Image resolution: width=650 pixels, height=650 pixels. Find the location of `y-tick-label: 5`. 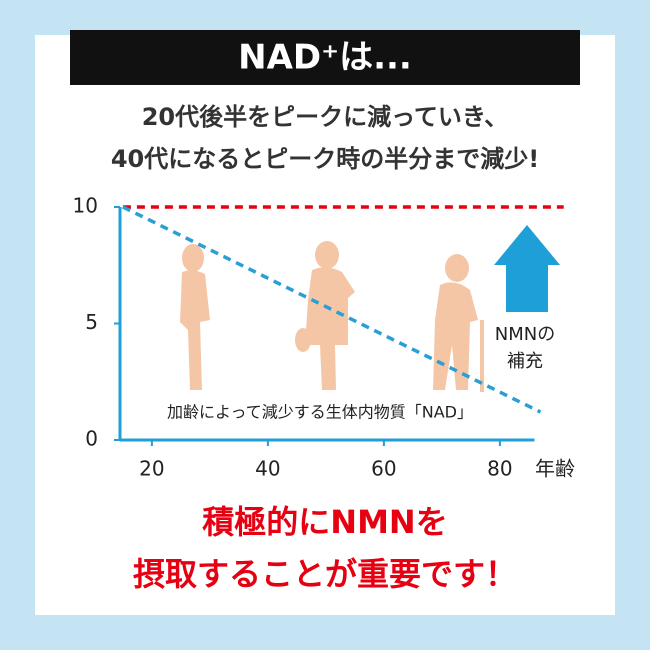

y-tick-label: 5 is located at coordinates (91, 322).